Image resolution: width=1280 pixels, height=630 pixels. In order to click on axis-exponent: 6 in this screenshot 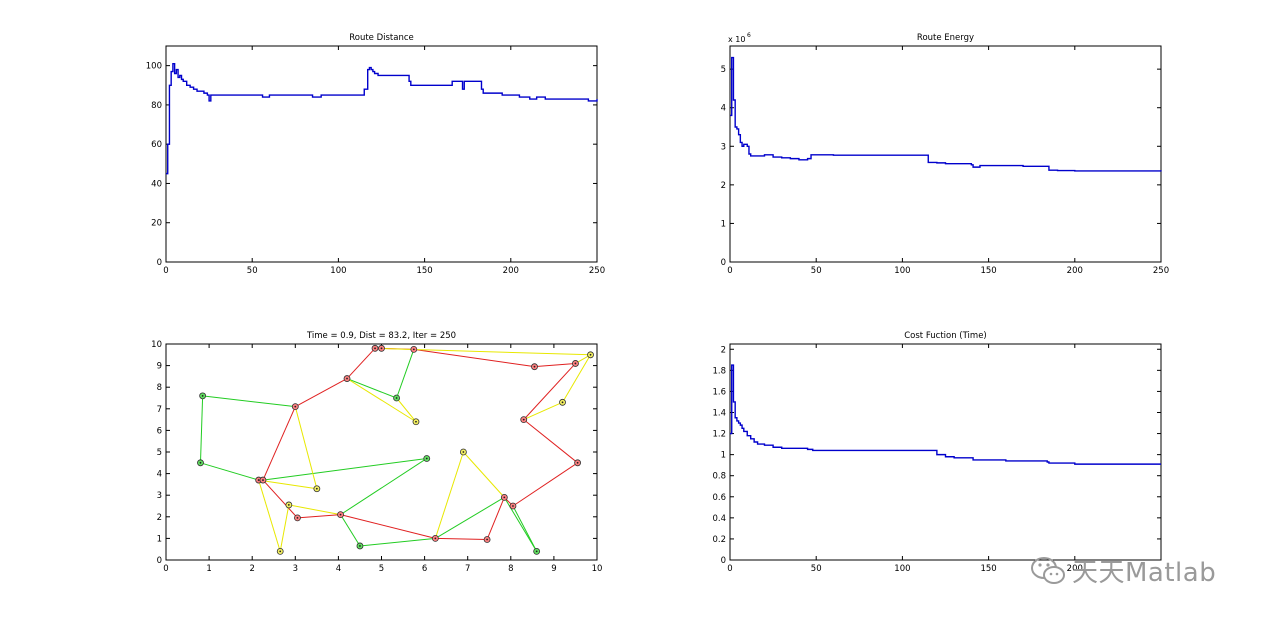, I will do `click(749, 35)`.